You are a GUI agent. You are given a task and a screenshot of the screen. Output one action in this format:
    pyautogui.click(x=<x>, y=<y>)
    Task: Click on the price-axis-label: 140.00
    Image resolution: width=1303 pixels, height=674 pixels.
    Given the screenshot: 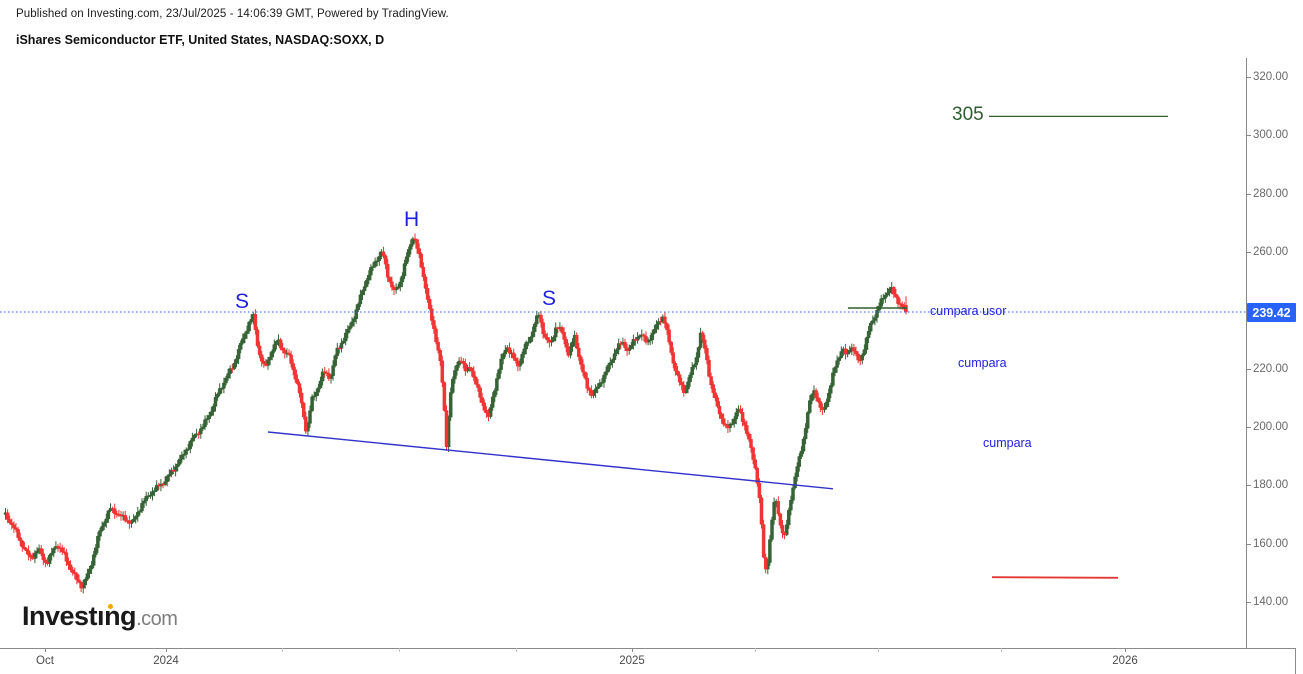 What is the action you would take?
    pyautogui.click(x=1271, y=602)
    